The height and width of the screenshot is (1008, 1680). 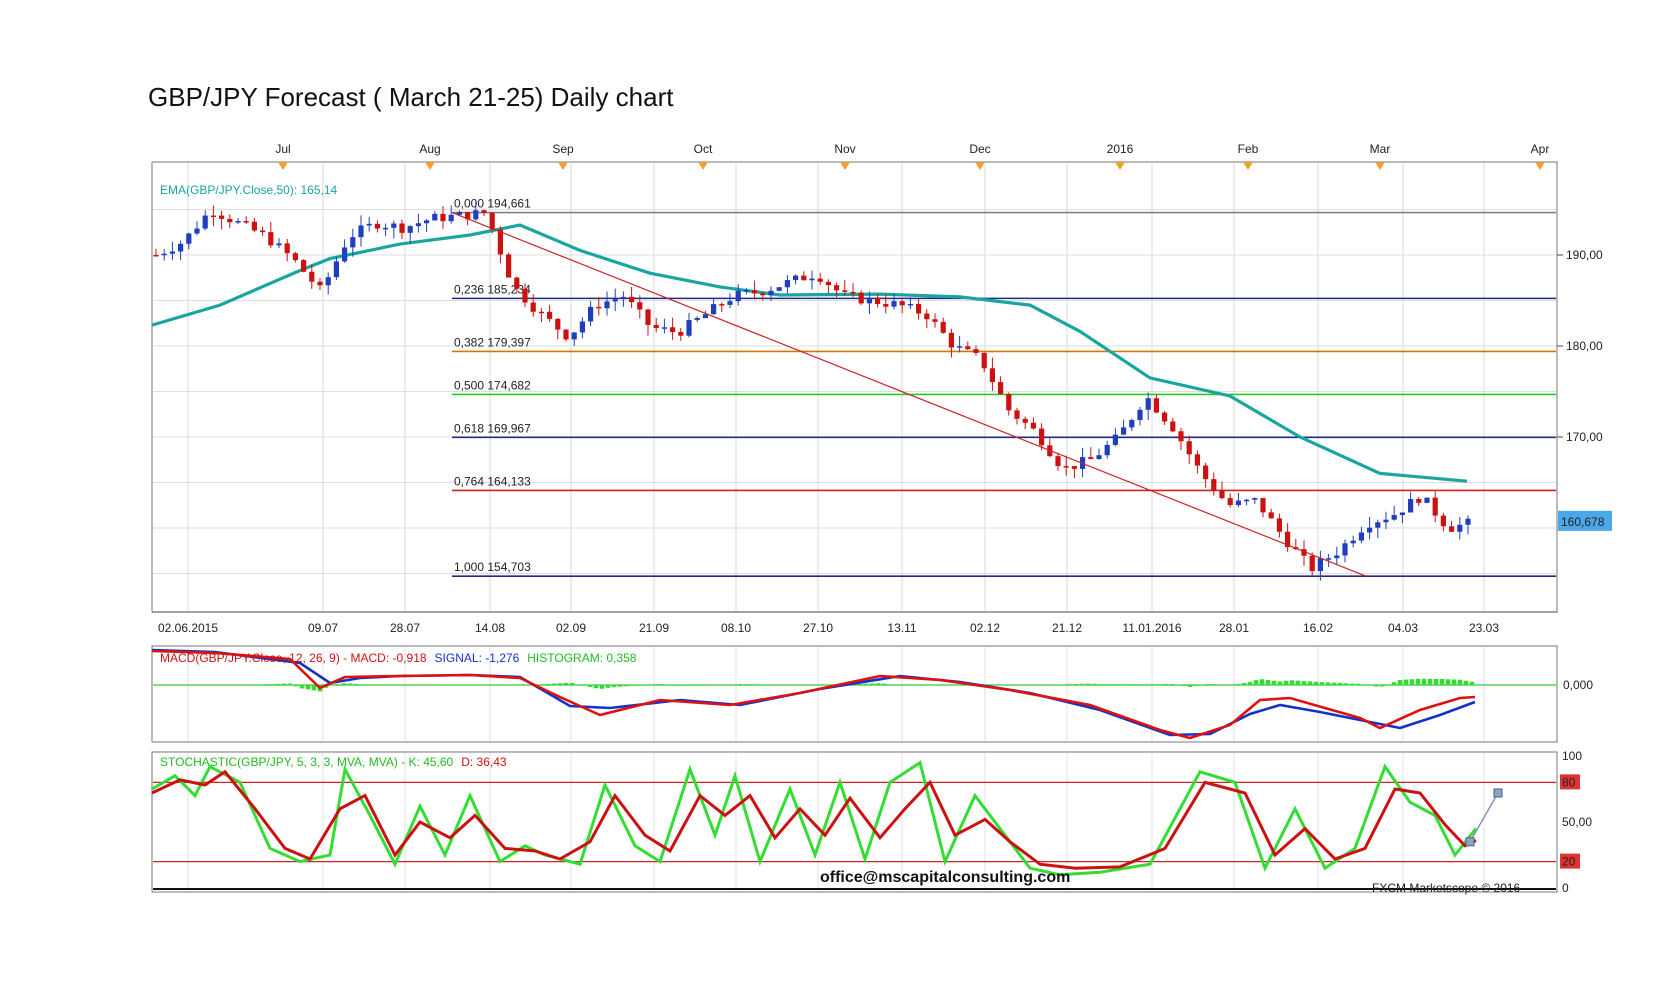 What do you see at coordinates (1380, 149) in the screenshot?
I see `month-label: Mar` at bounding box center [1380, 149].